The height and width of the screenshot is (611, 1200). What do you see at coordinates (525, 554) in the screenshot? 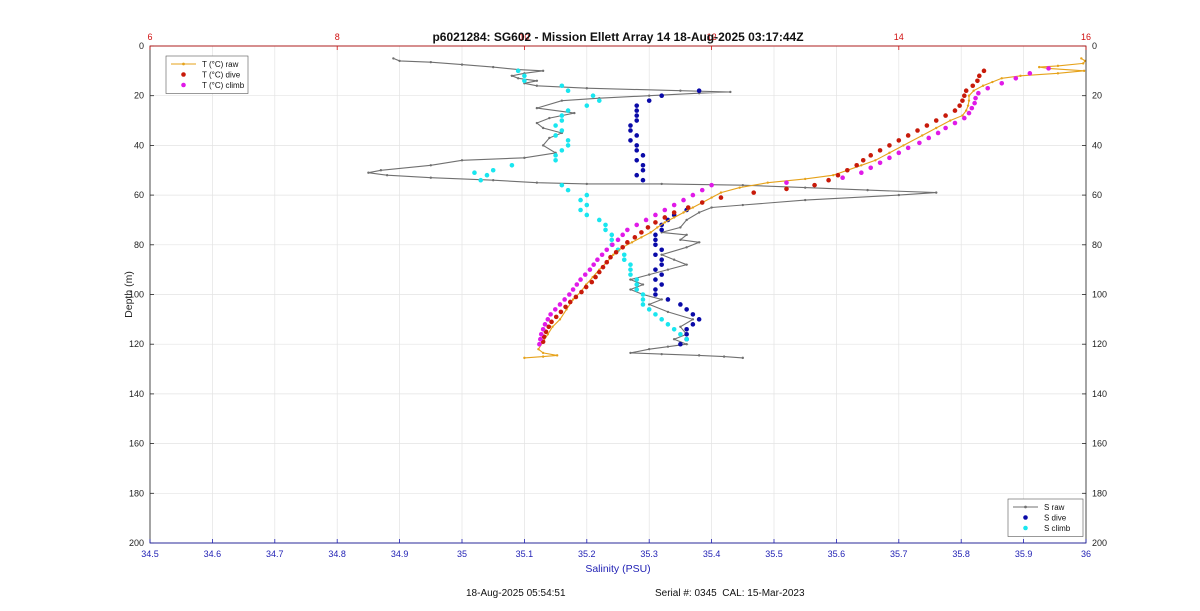
I see `x-tick-label: 35.1` at bounding box center [525, 554].